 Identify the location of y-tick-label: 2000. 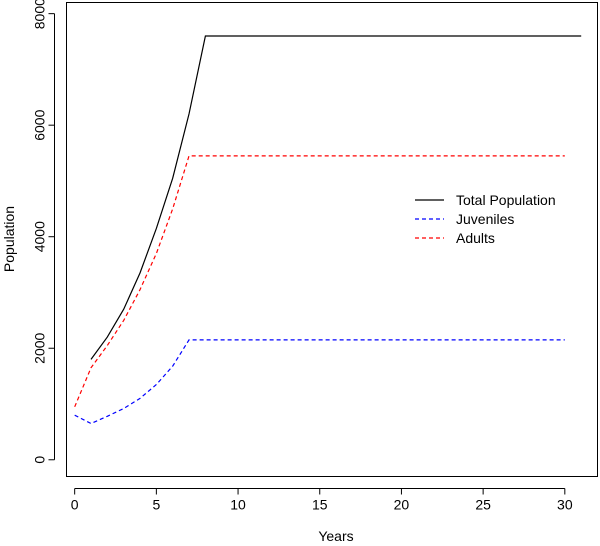
(40, 347).